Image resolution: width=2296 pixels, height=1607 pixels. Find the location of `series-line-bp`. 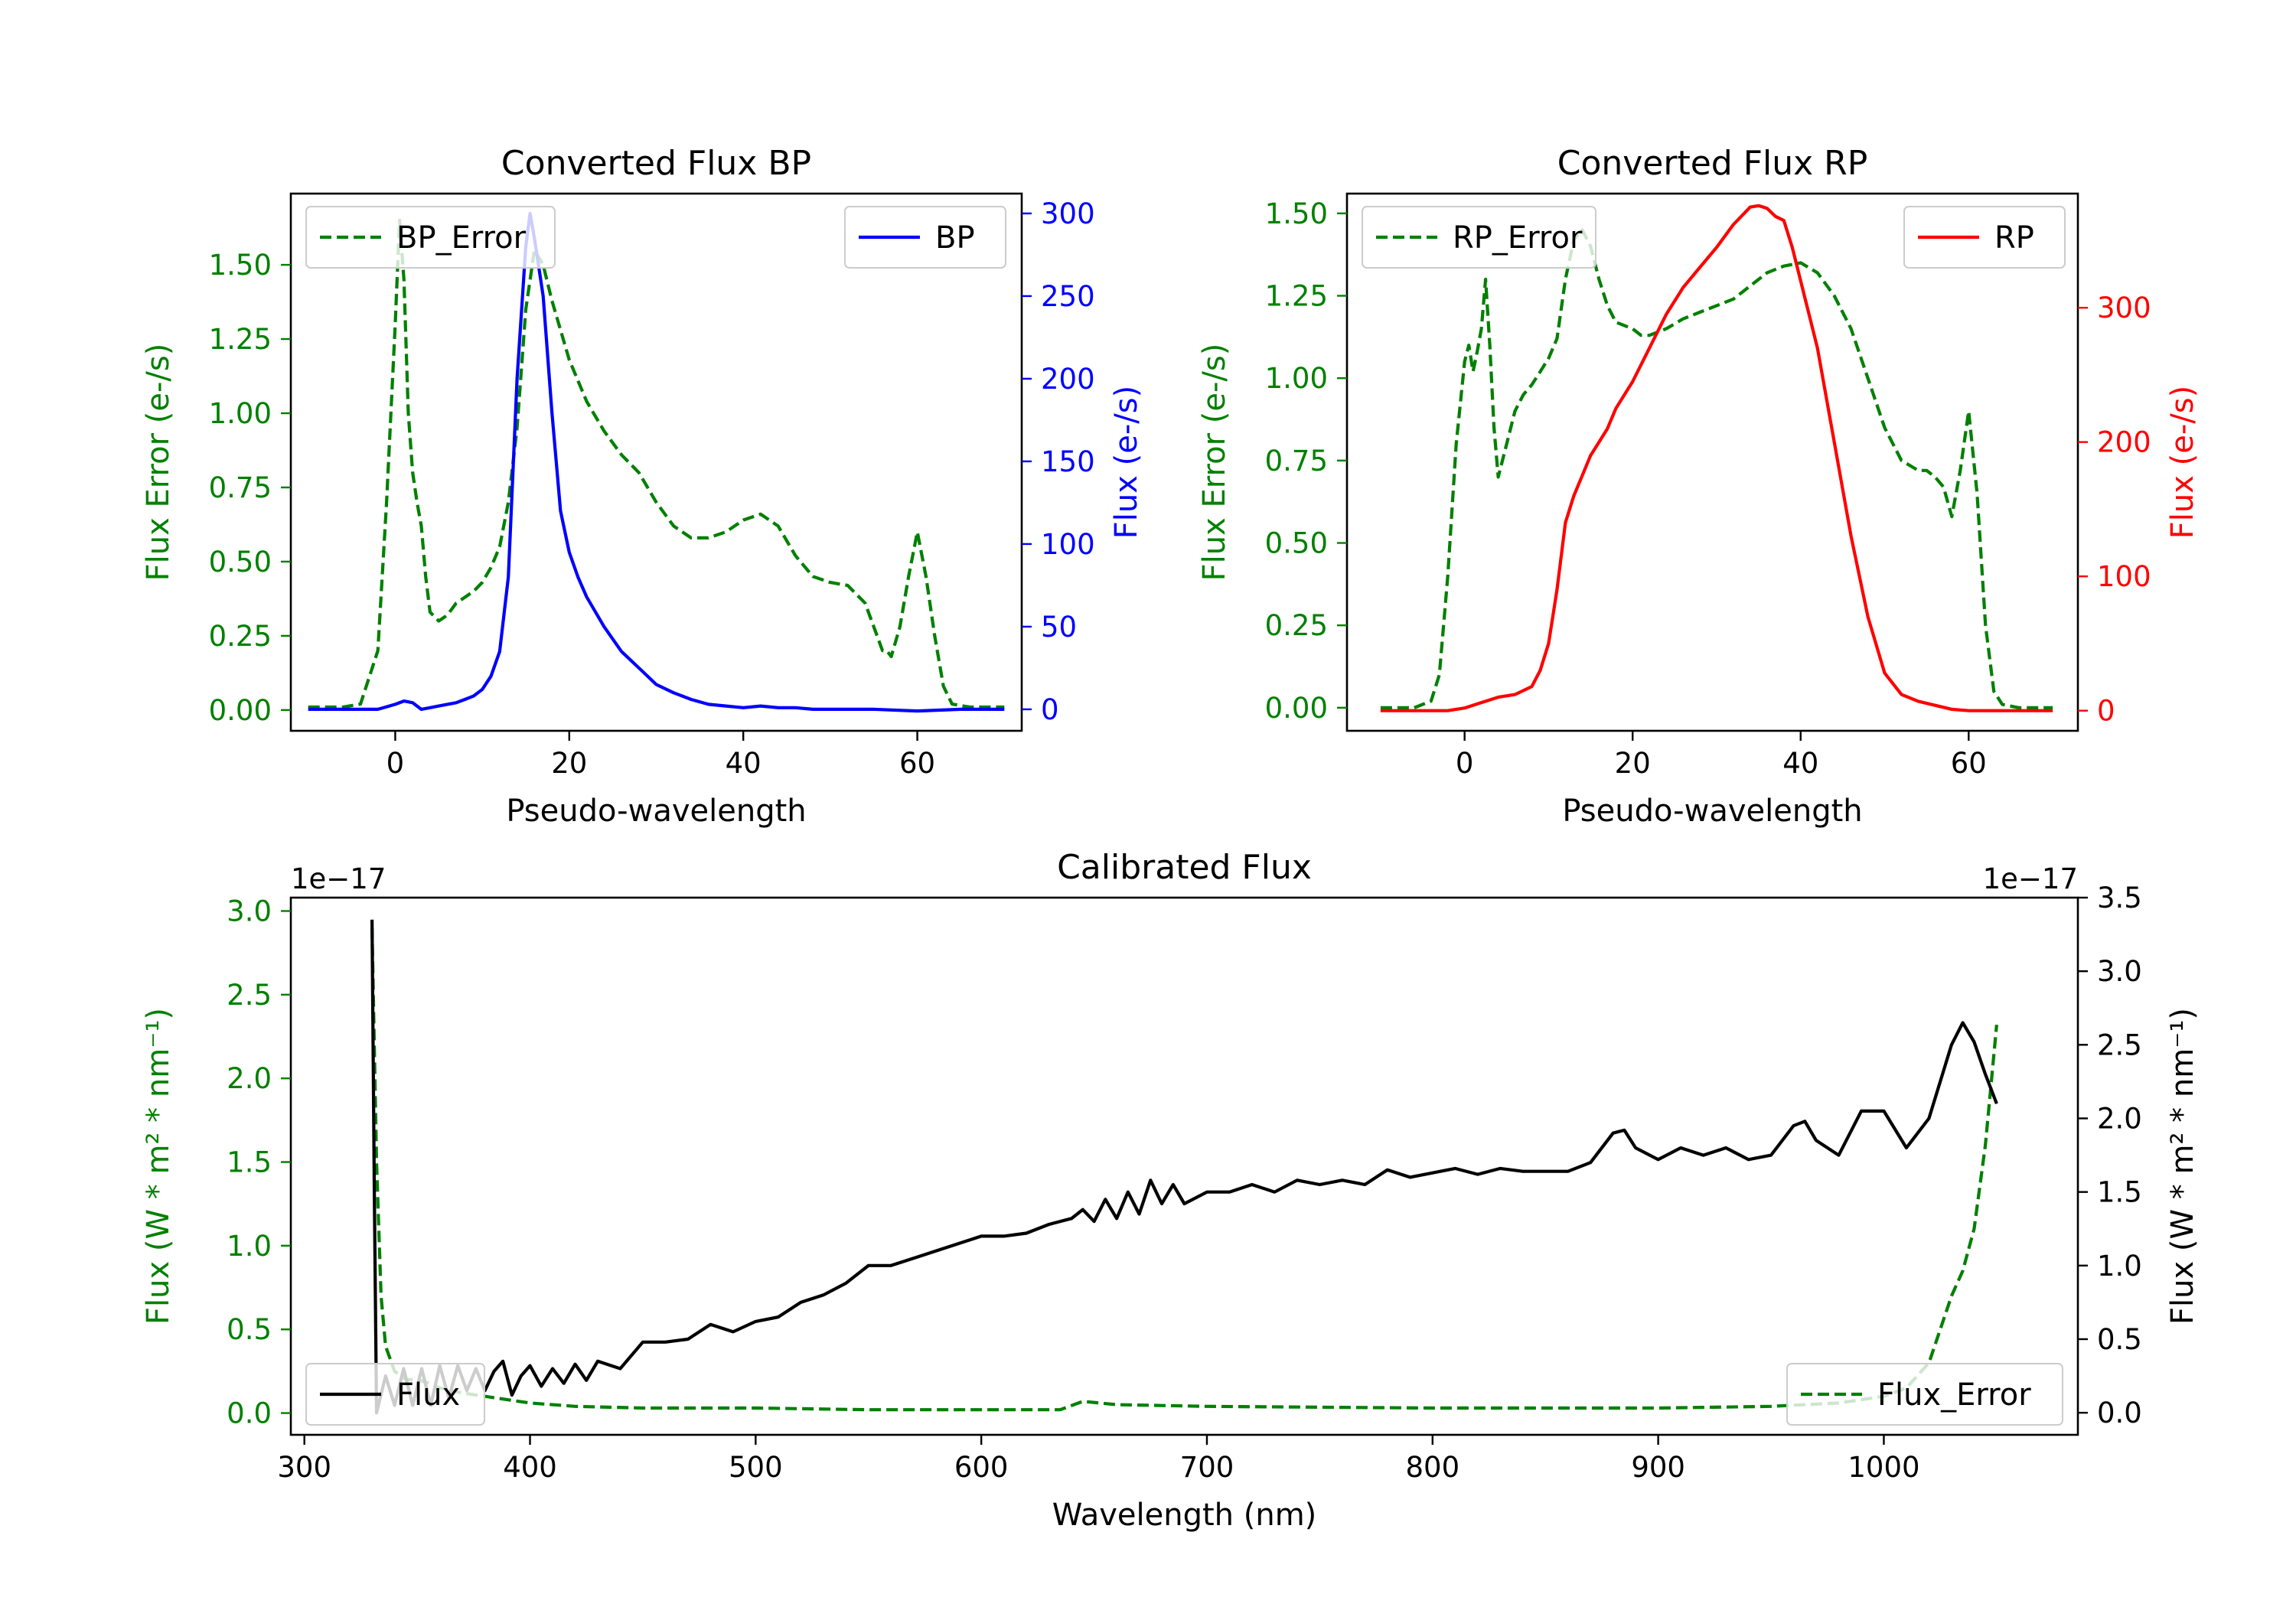

series-line-bp is located at coordinates (656, 462).